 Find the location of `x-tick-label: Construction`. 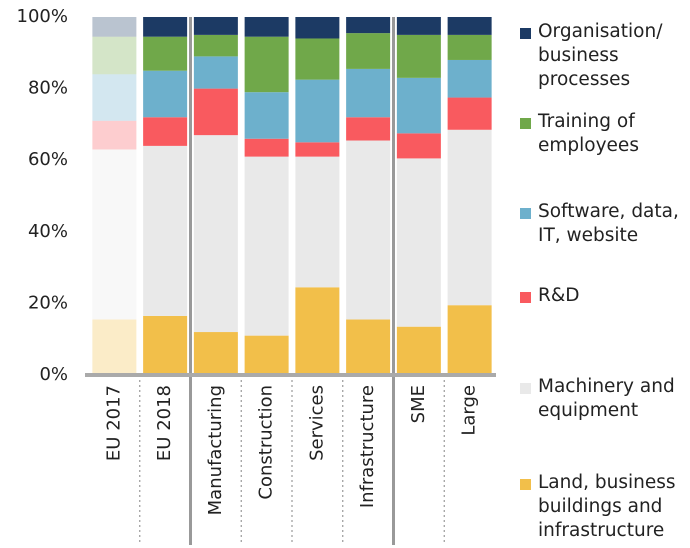

x-tick-label: Construction is located at coordinates (266, 442).